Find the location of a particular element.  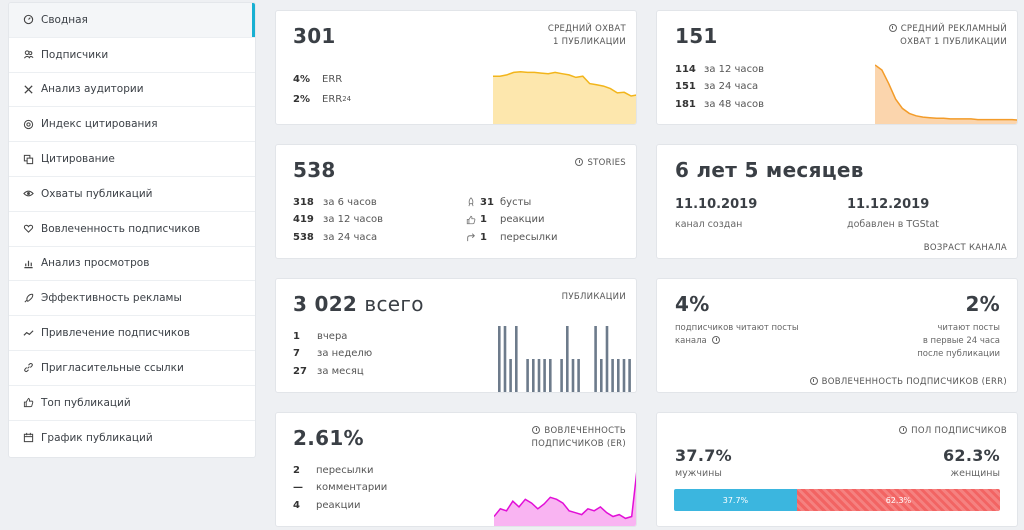

sidebar-item: Сводная is located at coordinates (132, 20).